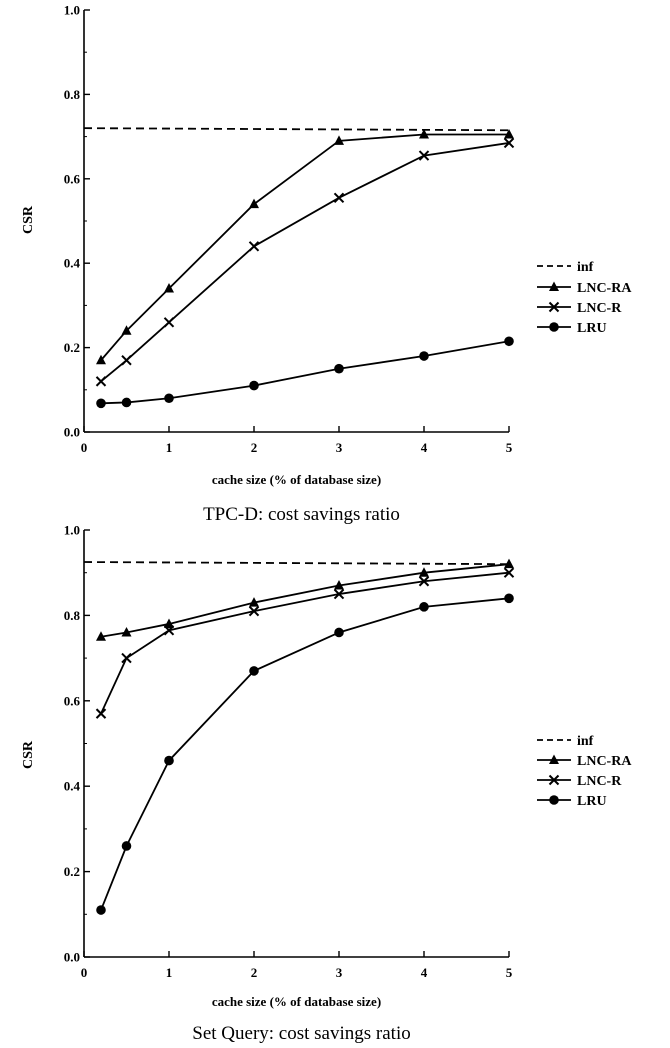 The image size is (670, 1048). I want to click on series-lnc-r, so click(305, 643).